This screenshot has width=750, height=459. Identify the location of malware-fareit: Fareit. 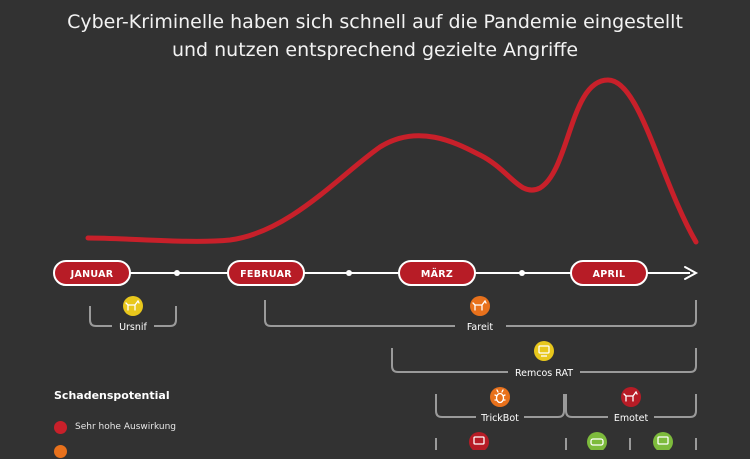
(480, 314).